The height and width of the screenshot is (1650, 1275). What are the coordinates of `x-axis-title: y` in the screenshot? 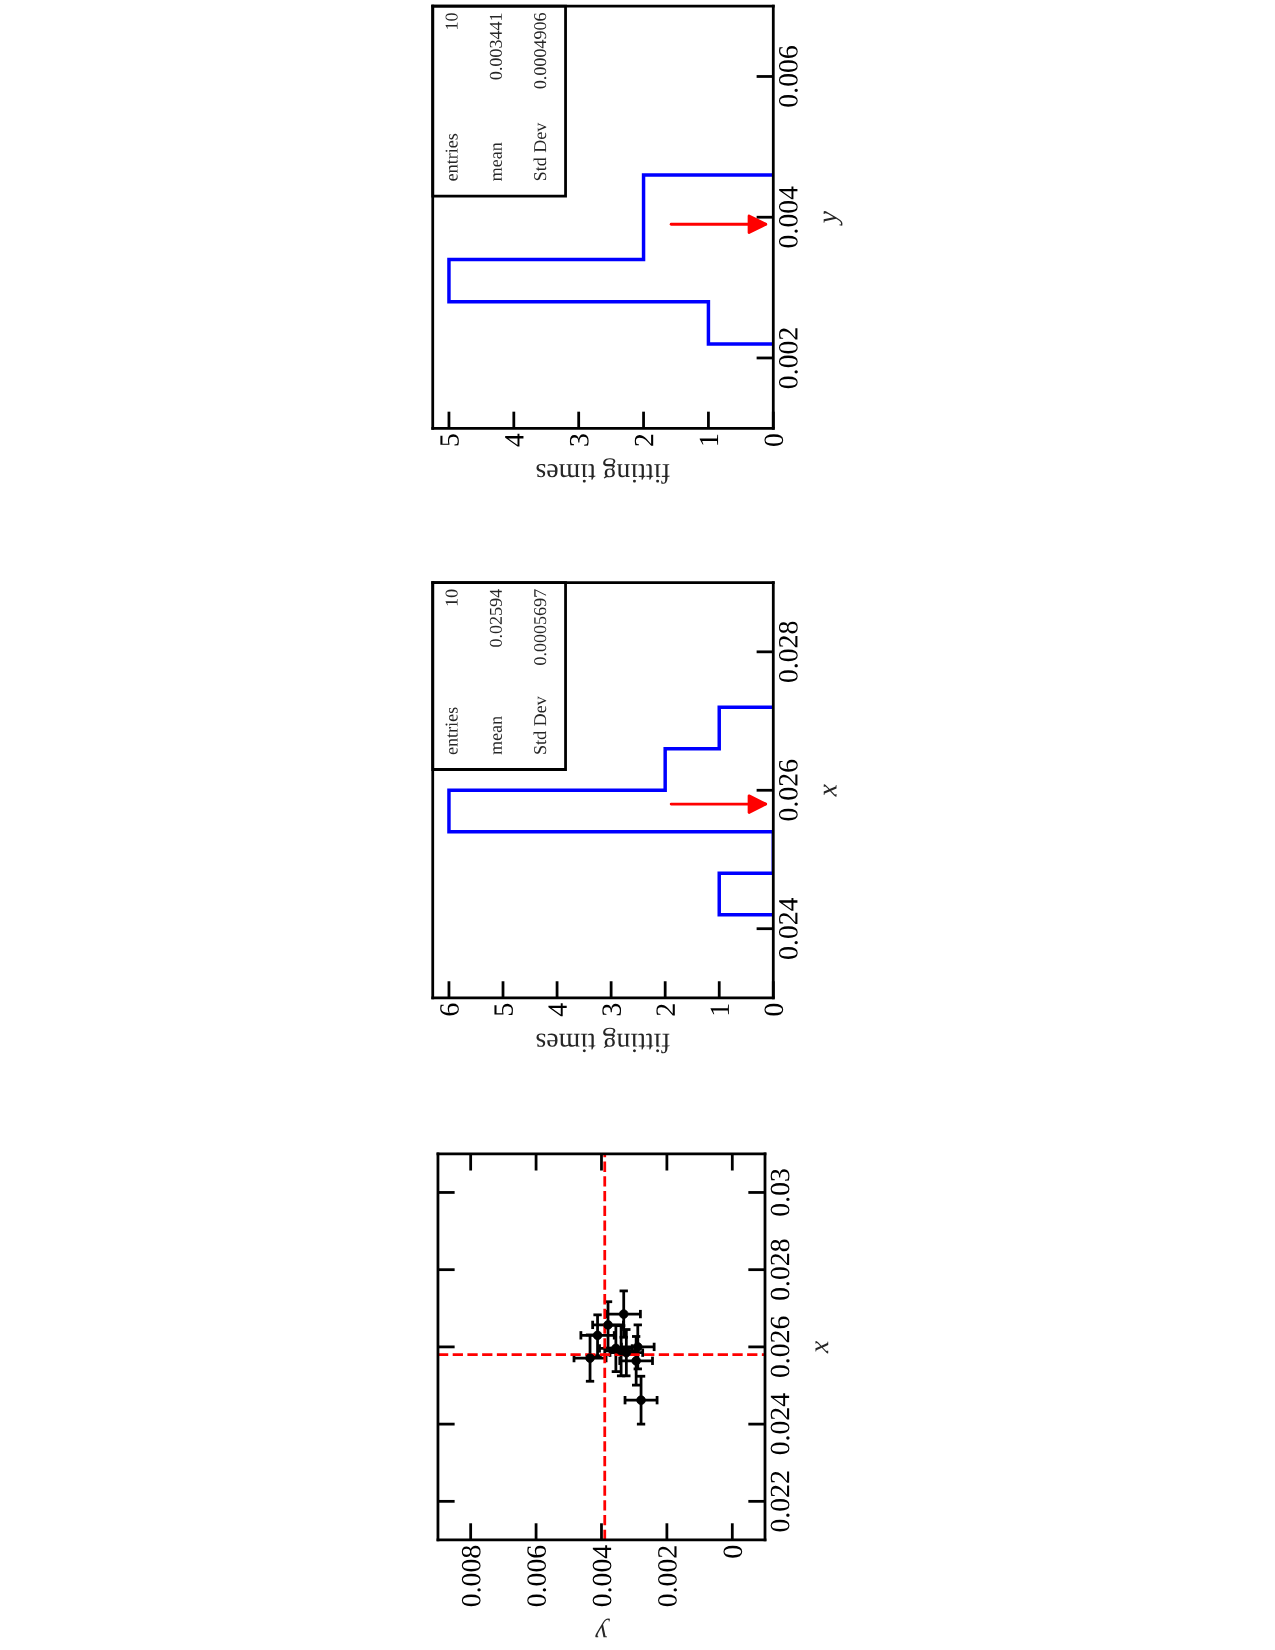 It's located at (602, 1628).